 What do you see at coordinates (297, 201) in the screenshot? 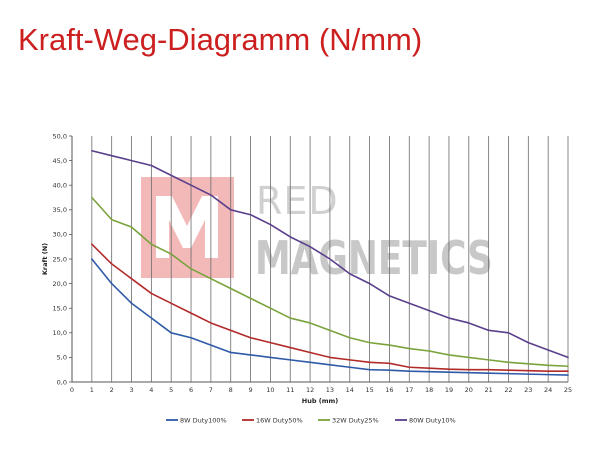
I see `watermark-line1: RED` at bounding box center [297, 201].